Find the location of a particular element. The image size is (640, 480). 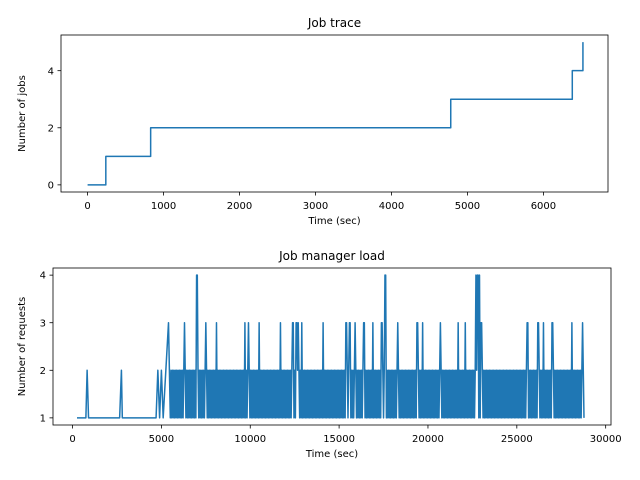

y-axis-label: Number of jobs is located at coordinates (22, 113).